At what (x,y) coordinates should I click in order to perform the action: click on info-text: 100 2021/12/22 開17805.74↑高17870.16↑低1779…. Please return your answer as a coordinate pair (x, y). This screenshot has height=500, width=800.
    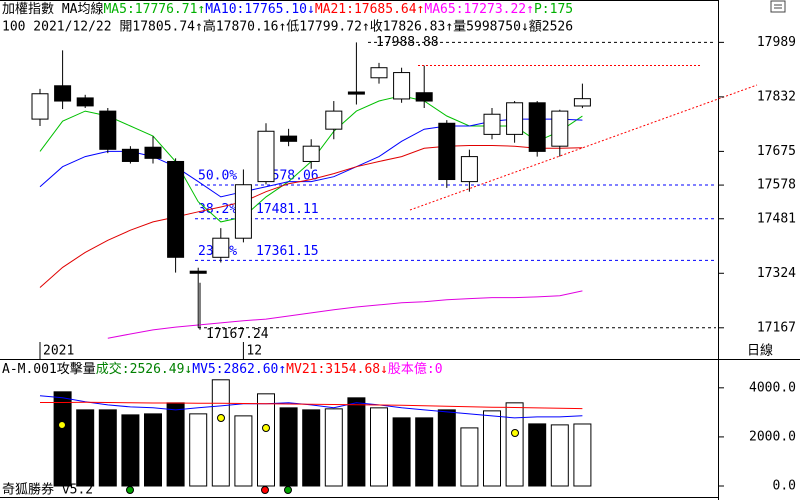
    Looking at the image, I should click on (287, 27).